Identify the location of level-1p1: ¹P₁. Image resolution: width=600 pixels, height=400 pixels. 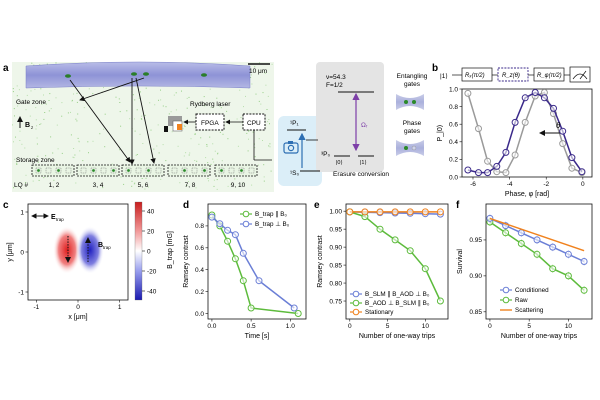
(295, 123).